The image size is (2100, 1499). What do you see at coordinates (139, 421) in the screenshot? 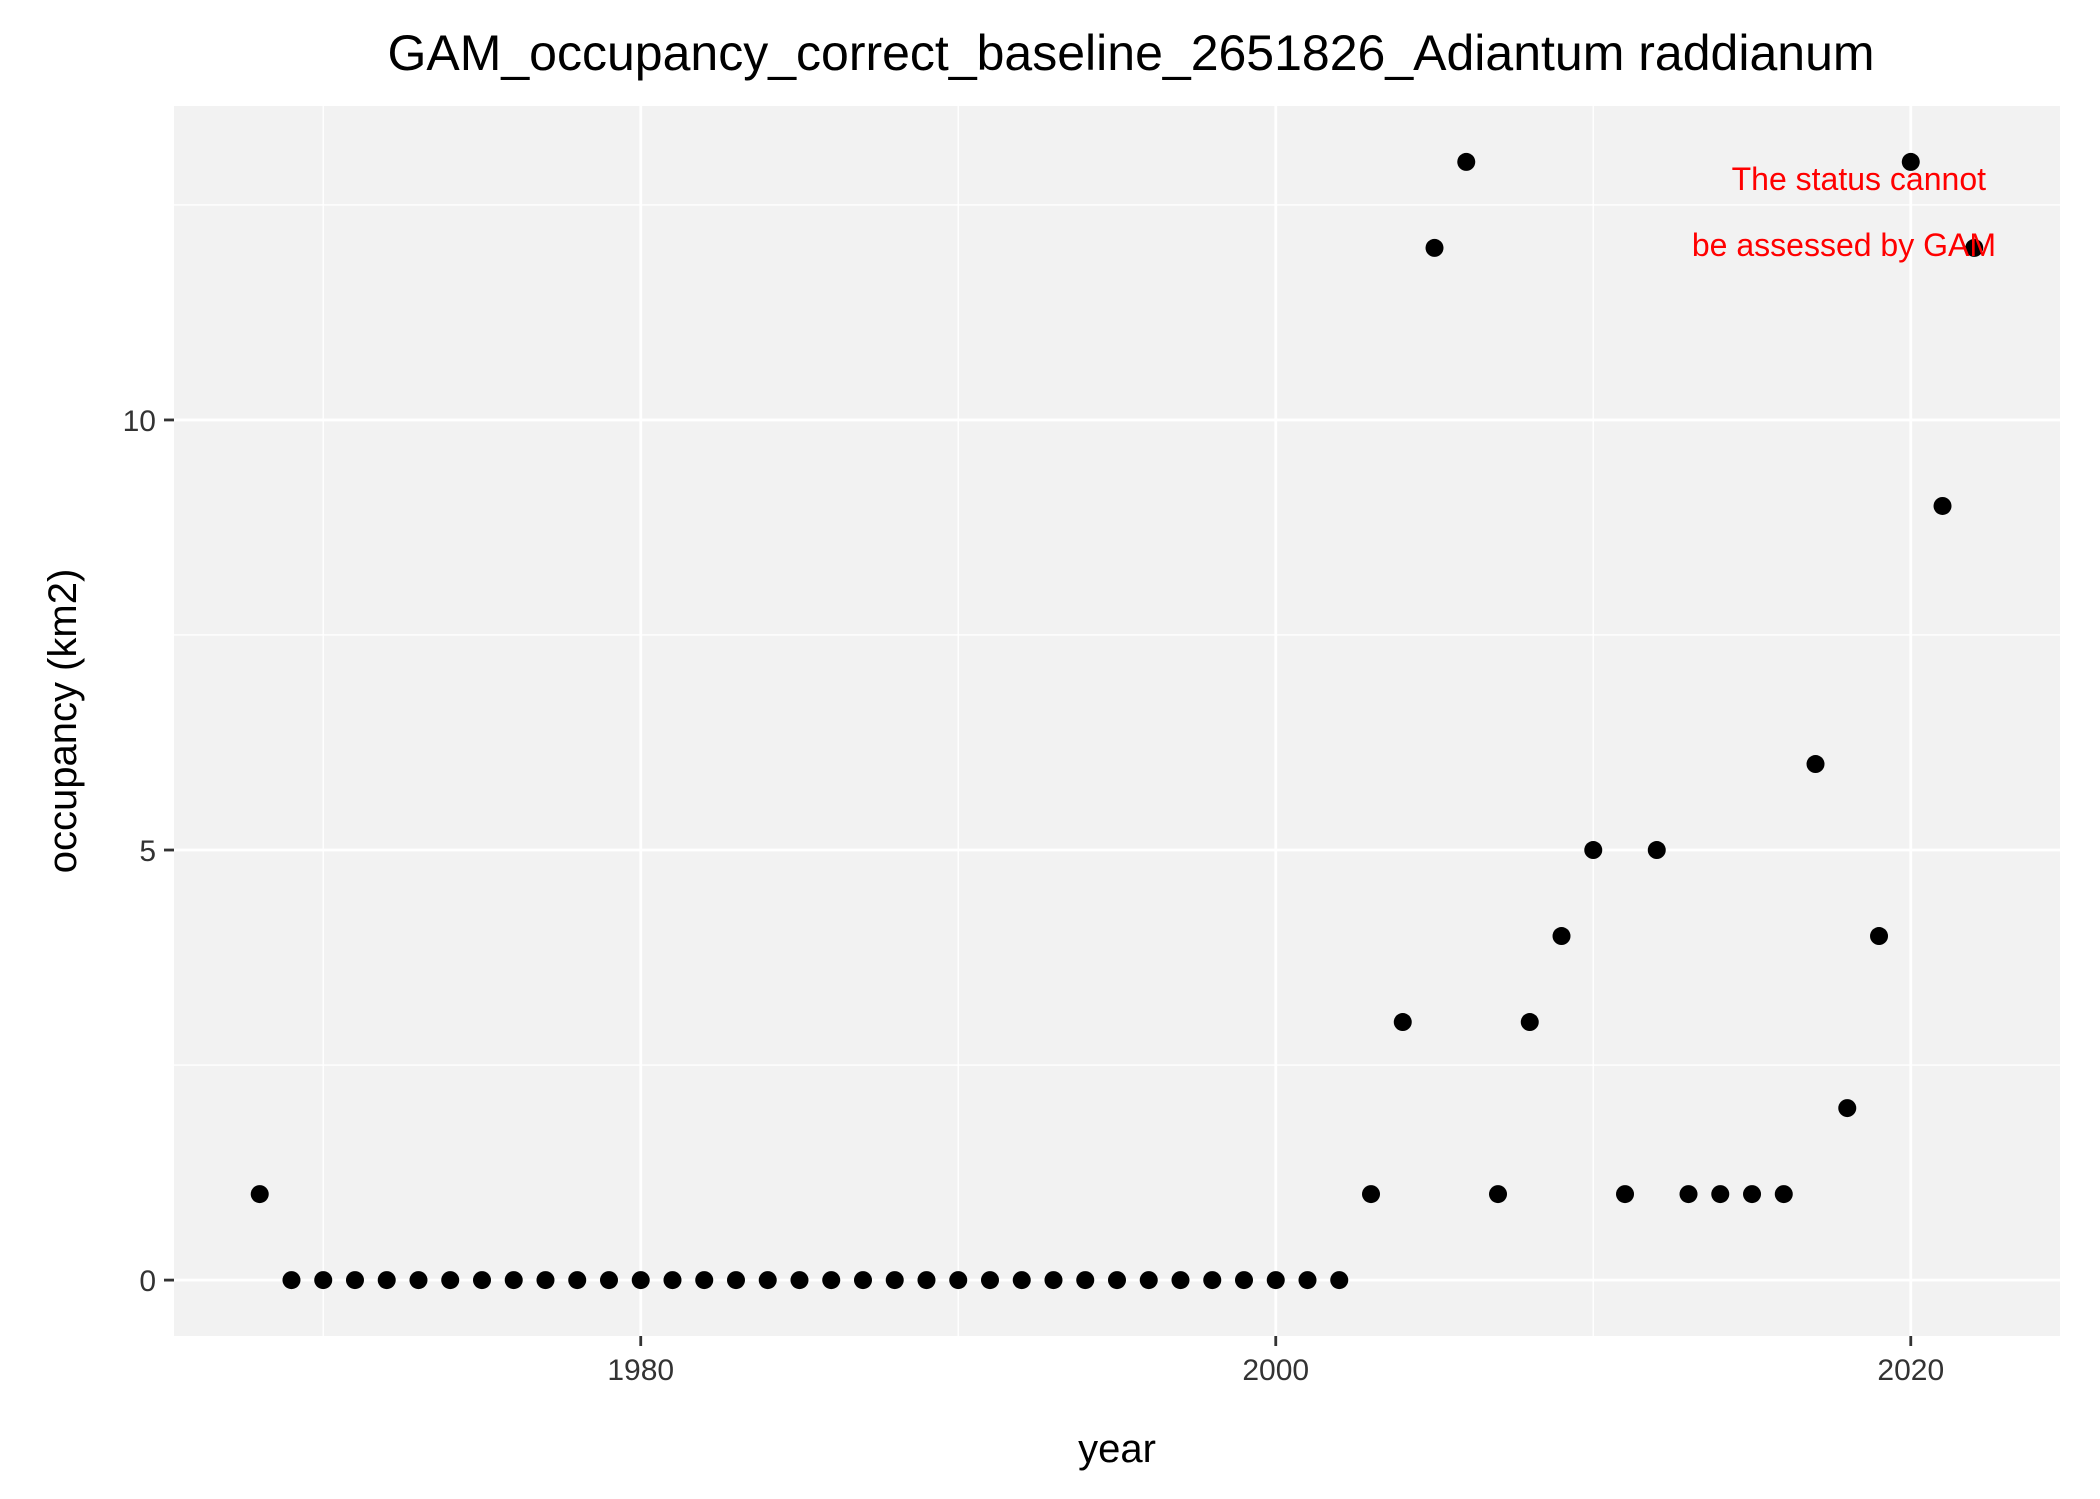
I see `y-tick-label: 10` at bounding box center [139, 421].